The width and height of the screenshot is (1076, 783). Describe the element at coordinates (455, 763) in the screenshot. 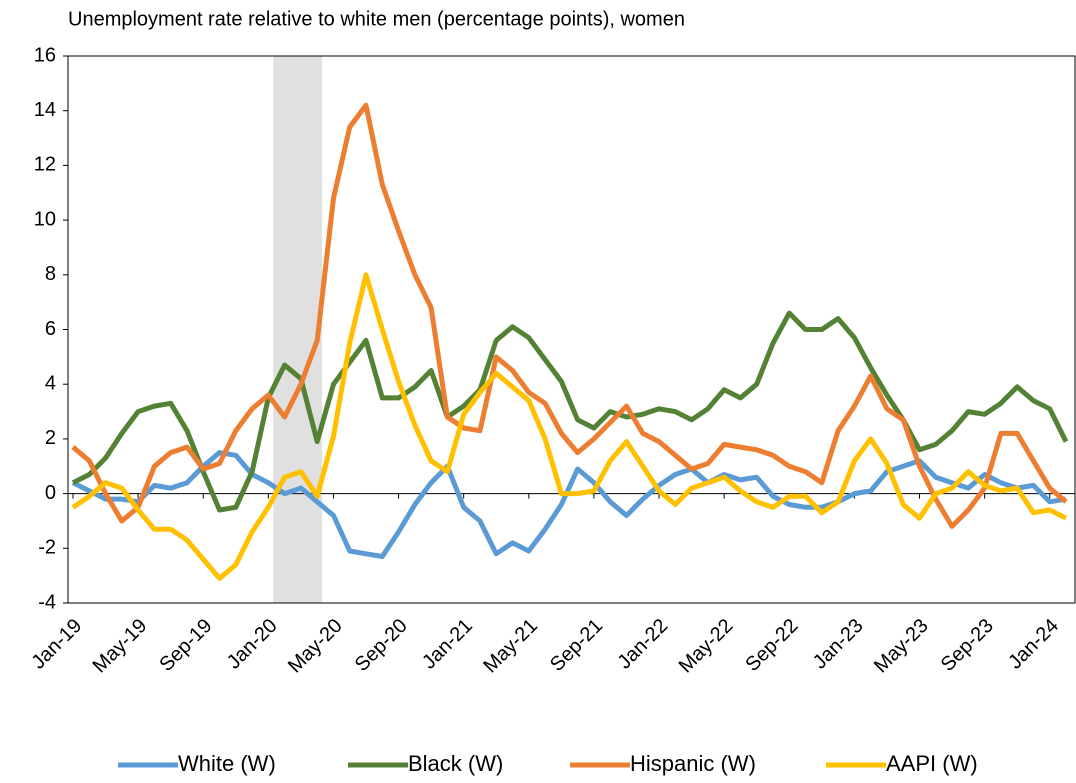

I see `legend-label: Black (W)` at that location.